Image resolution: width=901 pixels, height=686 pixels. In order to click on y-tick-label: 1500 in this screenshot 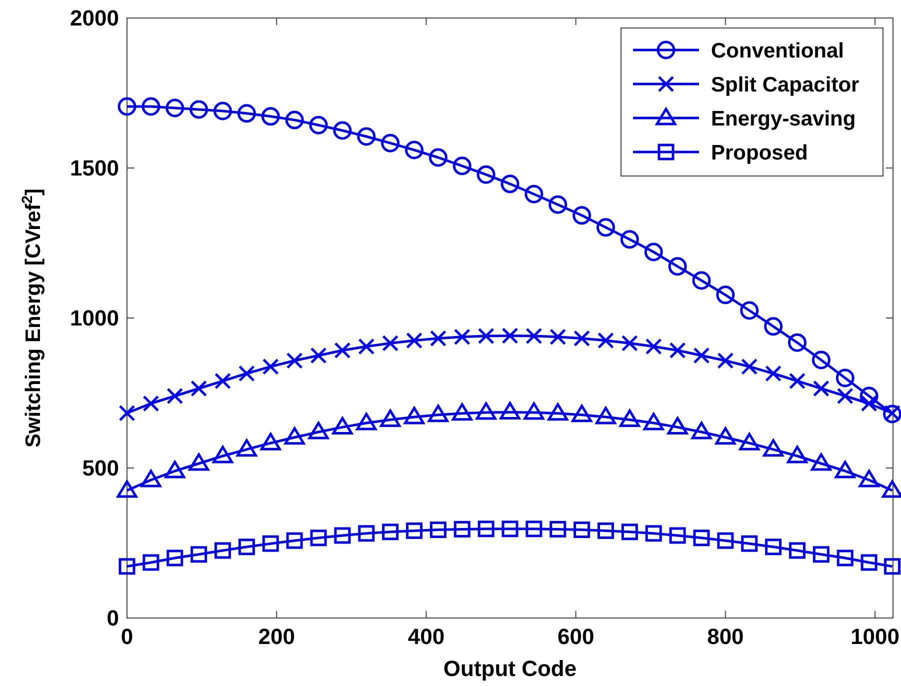, I will do `click(94, 168)`.